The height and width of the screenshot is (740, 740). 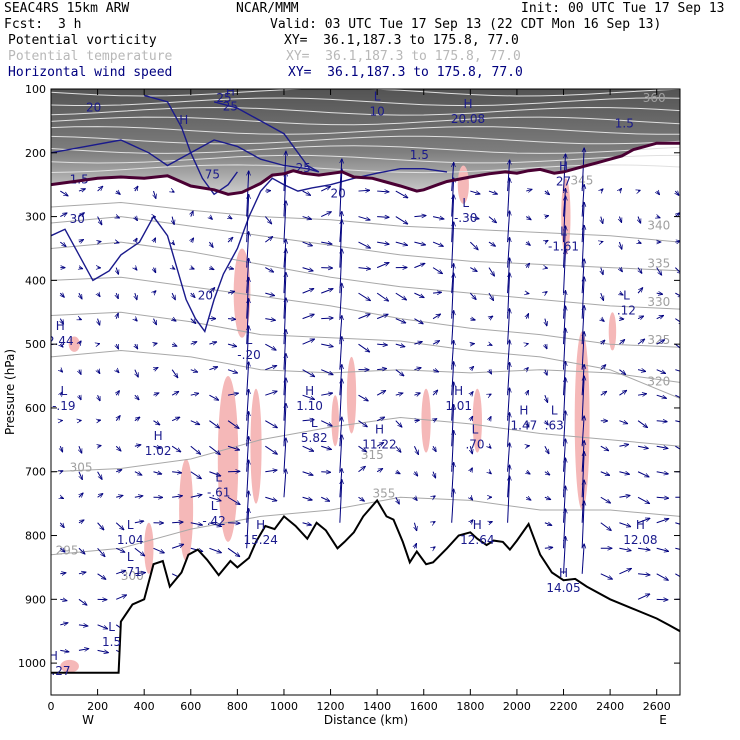 What do you see at coordinates (111, 642) in the screenshot?
I see `extremum-value: 1.5` at bounding box center [111, 642].